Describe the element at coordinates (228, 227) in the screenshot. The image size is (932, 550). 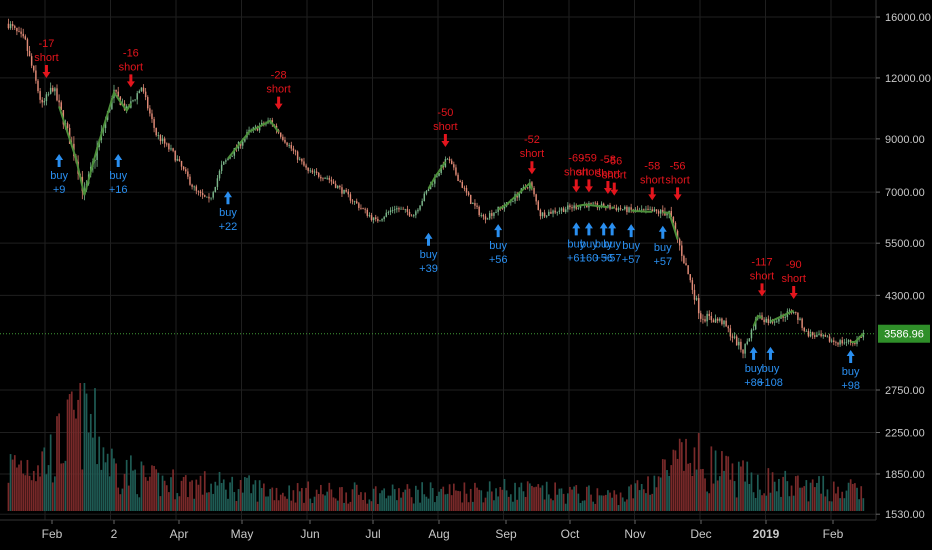
I see `buy-value: +22` at that location.